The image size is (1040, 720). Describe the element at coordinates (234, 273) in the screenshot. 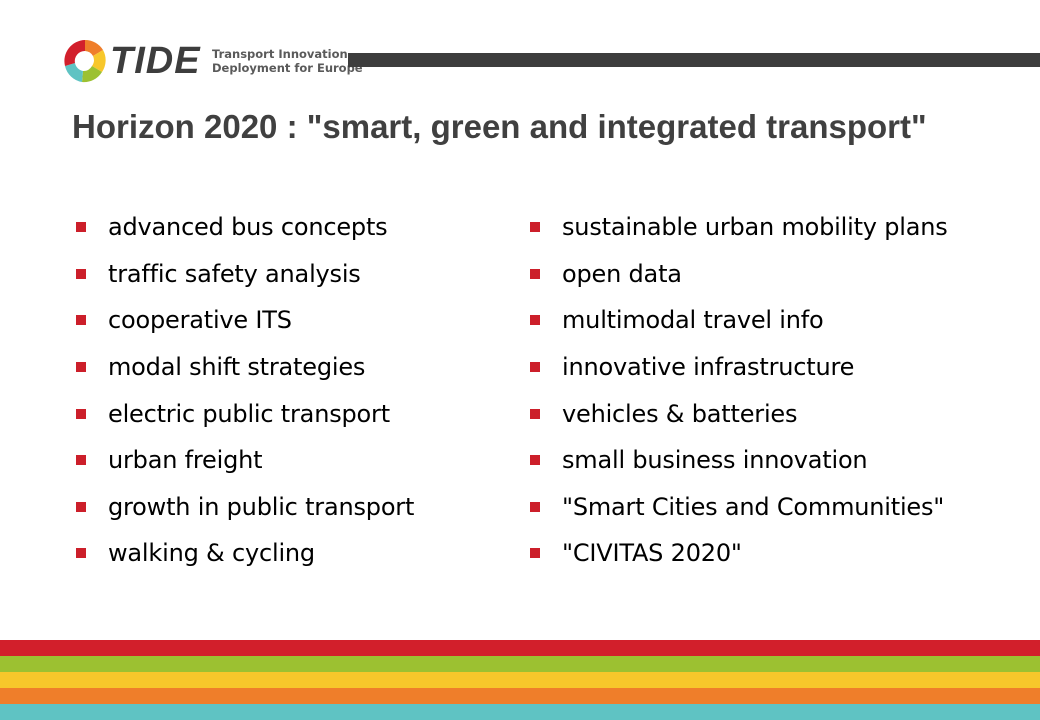

I see `bullet-text: traffic safety analysis` at that location.